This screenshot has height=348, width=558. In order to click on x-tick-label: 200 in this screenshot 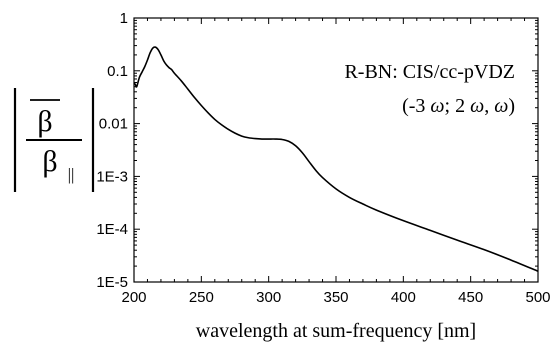, I will do `click(133, 297)`.